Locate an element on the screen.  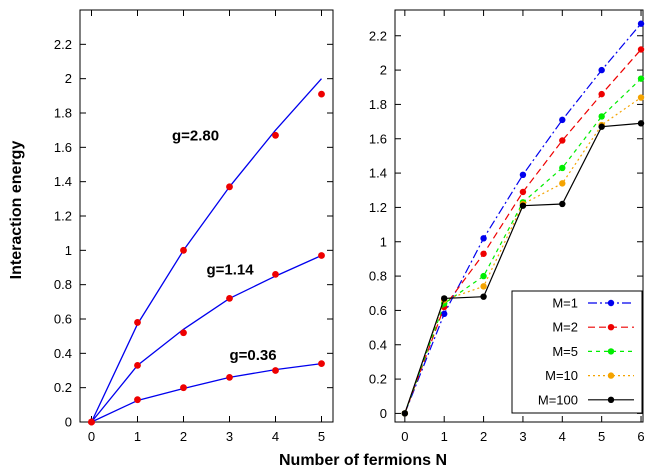
x-axis-title: Number of fermions N is located at coordinates (363, 460).